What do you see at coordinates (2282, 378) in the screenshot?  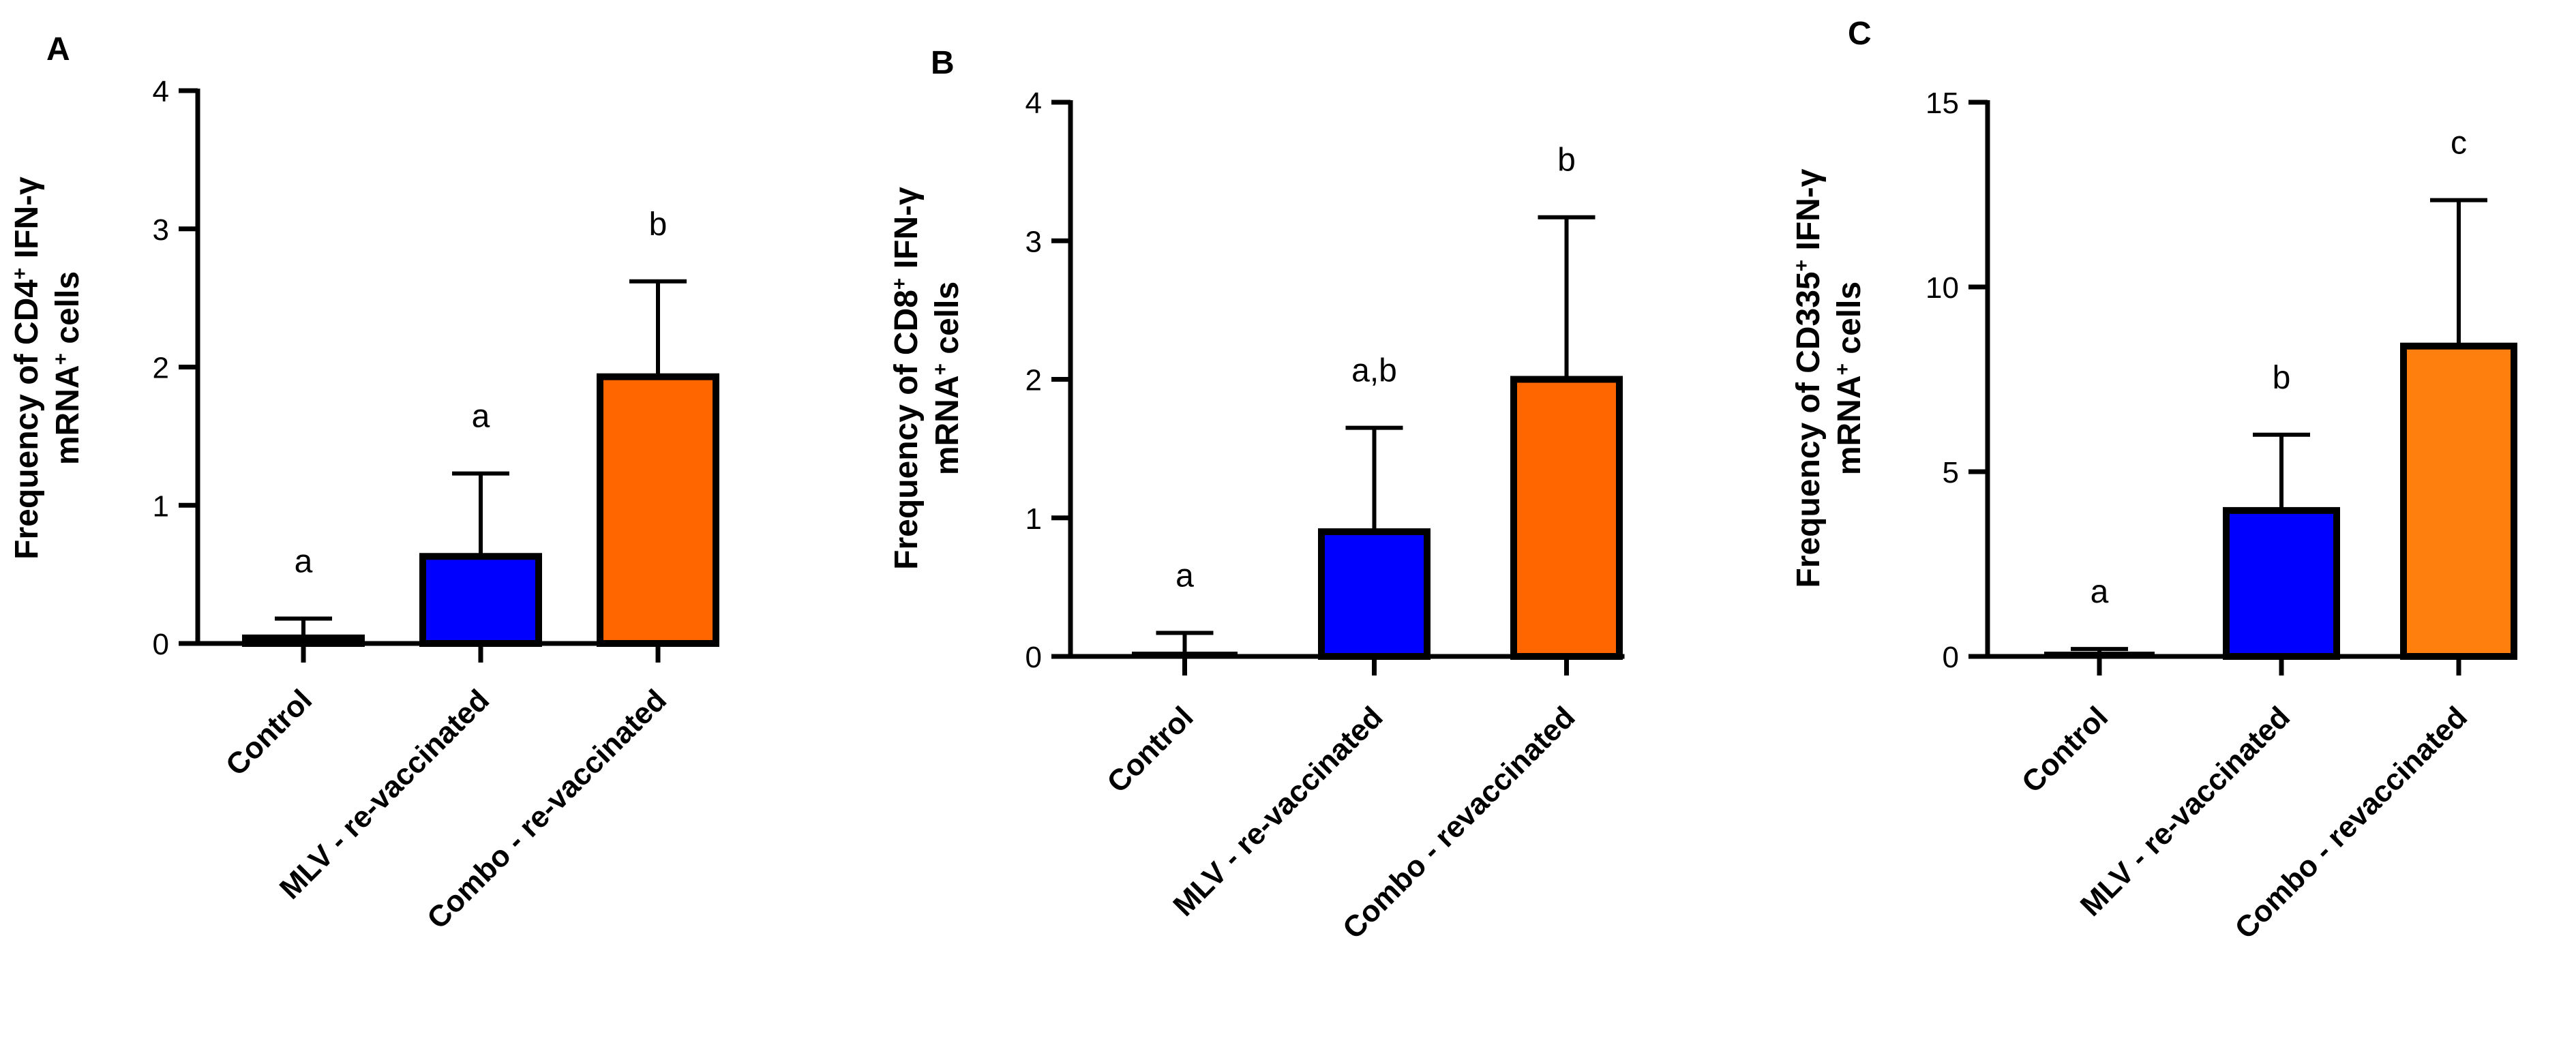 I see `significance-label-2: b` at bounding box center [2282, 378].